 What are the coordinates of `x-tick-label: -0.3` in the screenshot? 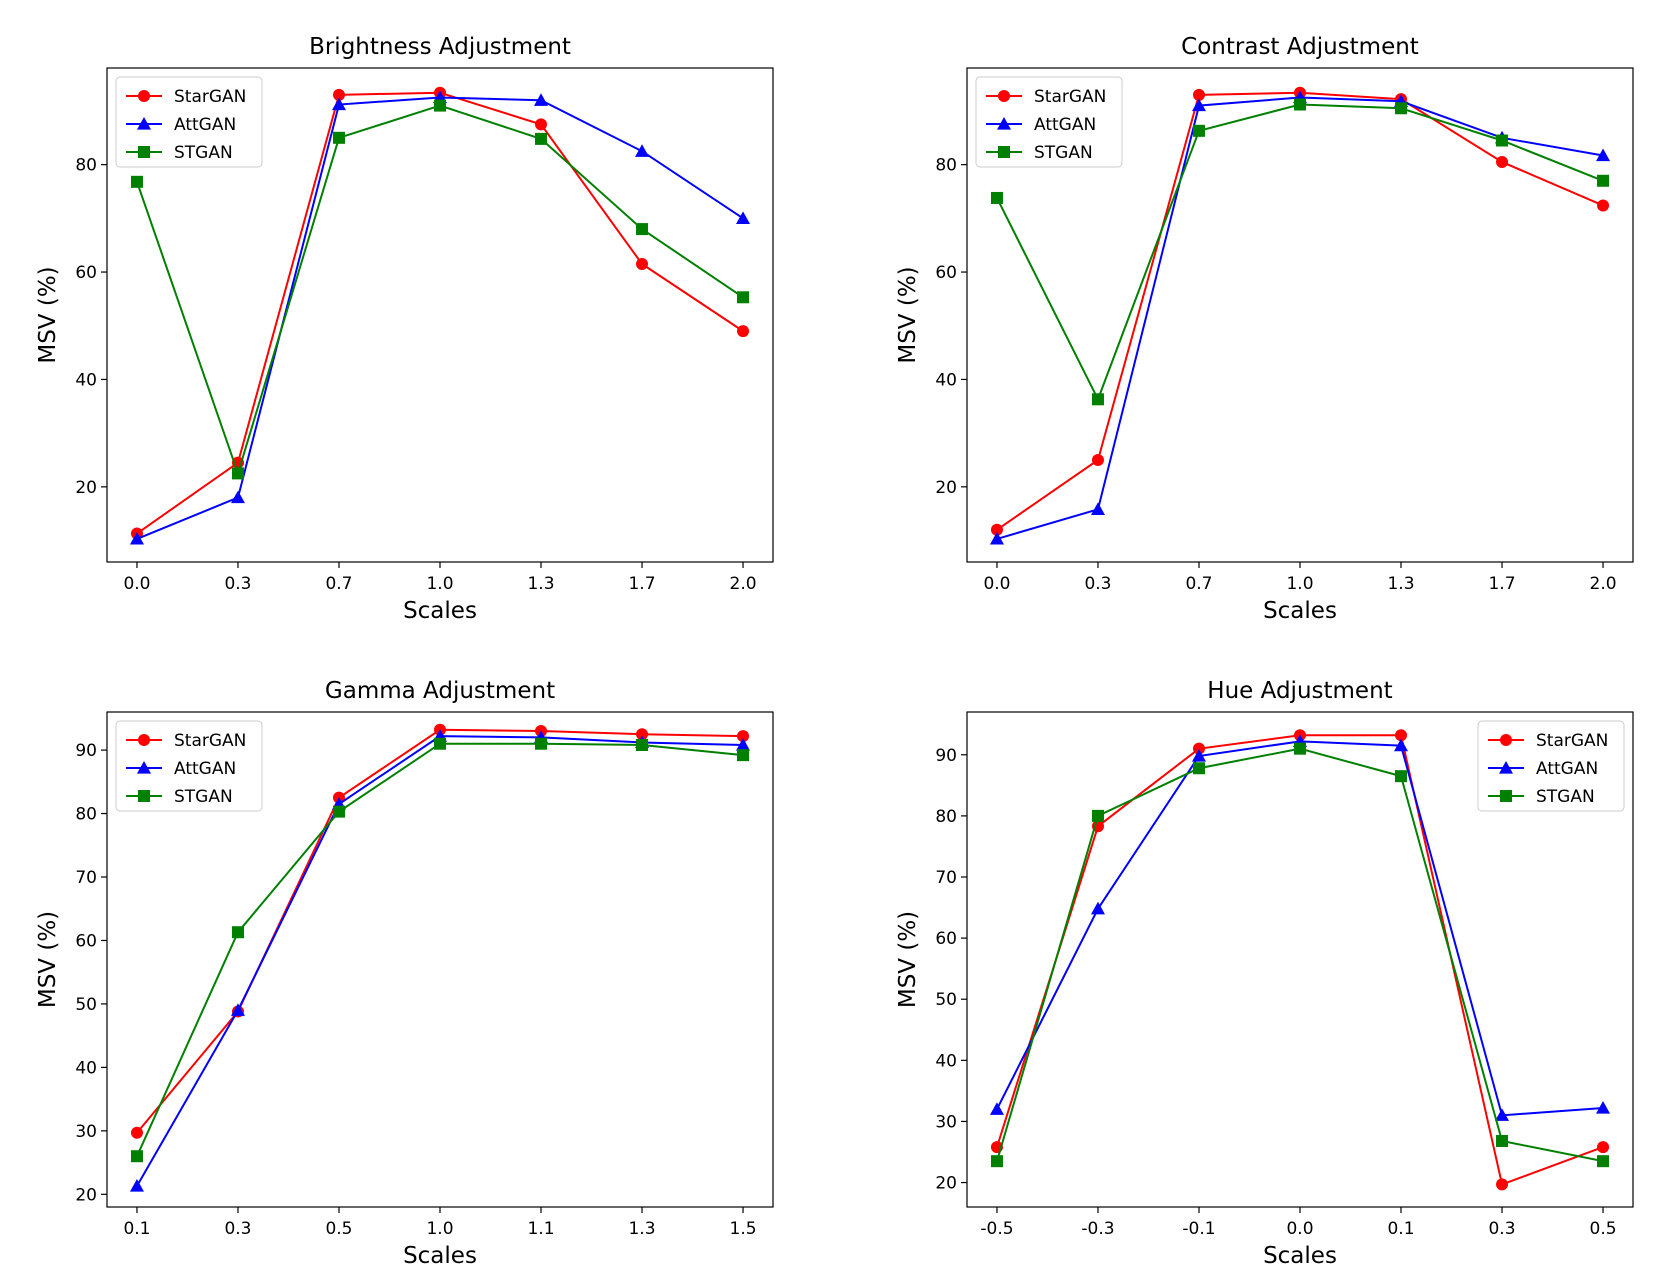 It's located at (1097, 1229).